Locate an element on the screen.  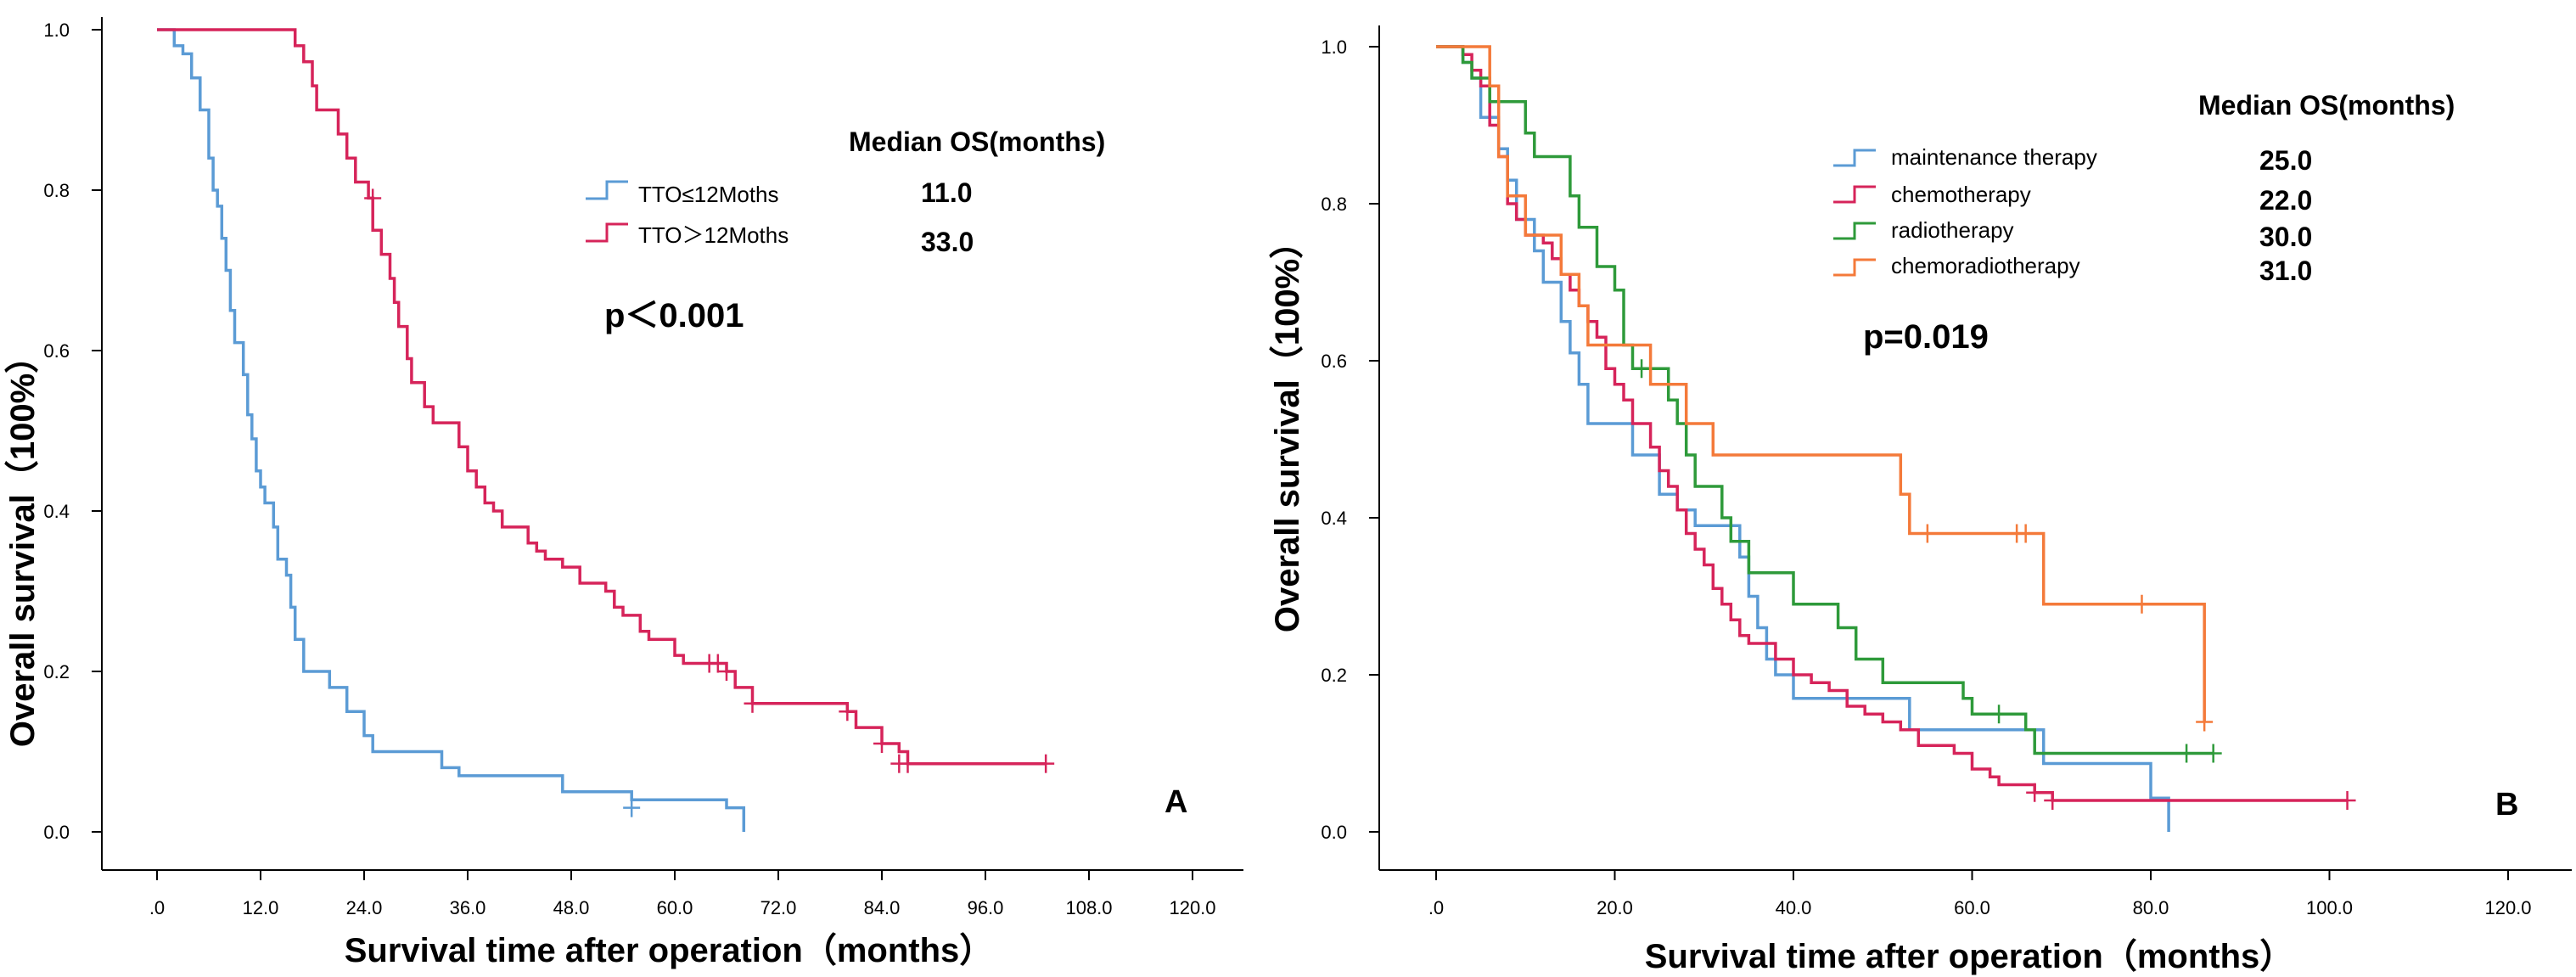
panel-b-legend-label-chemotherapy: chemotherapy is located at coordinates (1961, 194).